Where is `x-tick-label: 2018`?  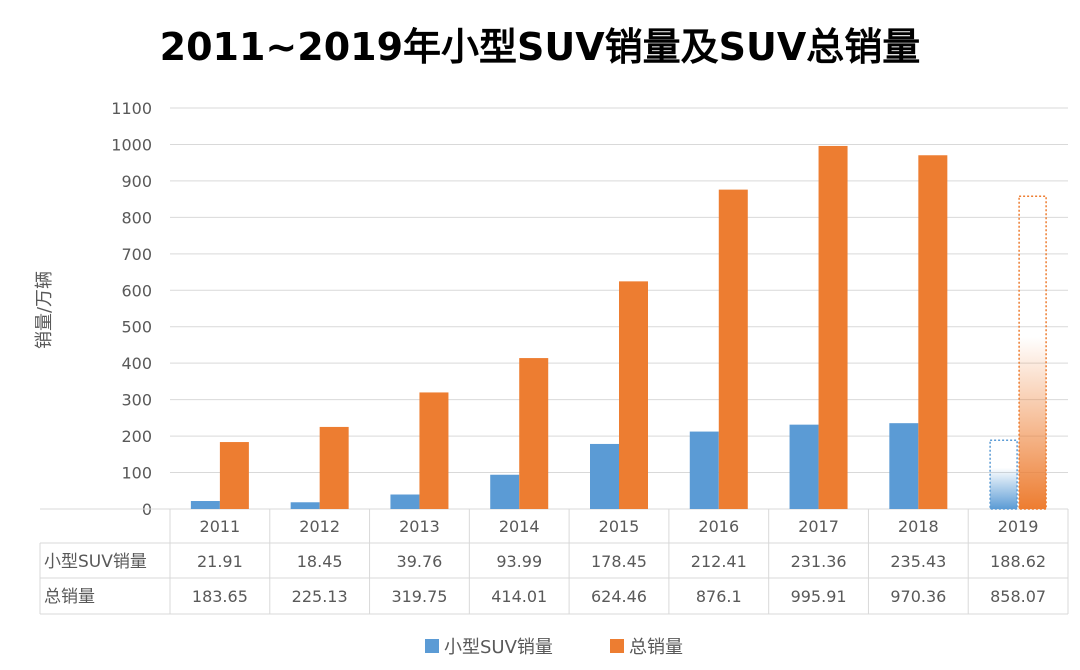 x-tick-label: 2018 is located at coordinates (918, 526).